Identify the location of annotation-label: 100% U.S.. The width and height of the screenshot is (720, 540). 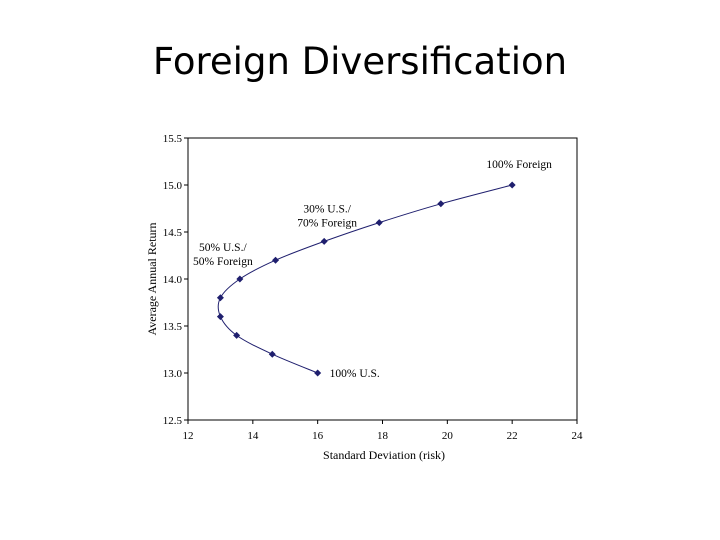
(355, 374).